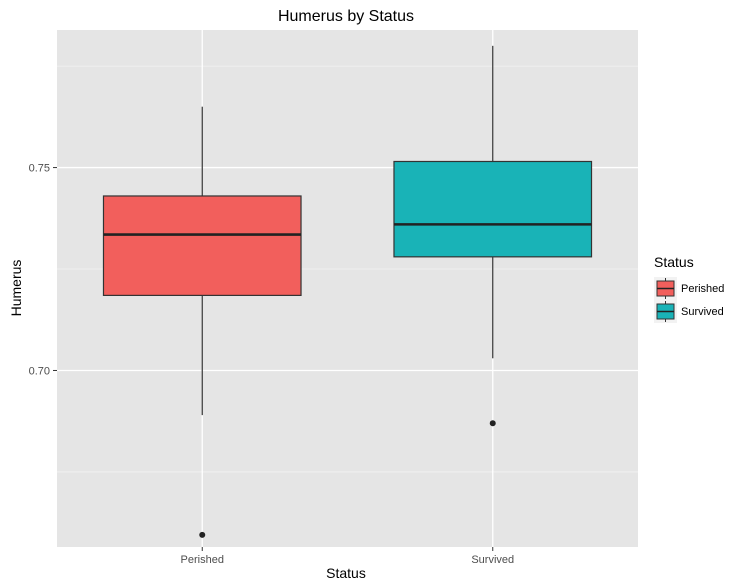  What do you see at coordinates (347, 556) in the screenshot?
I see `x-axis-ticks: Perished Survived` at bounding box center [347, 556].